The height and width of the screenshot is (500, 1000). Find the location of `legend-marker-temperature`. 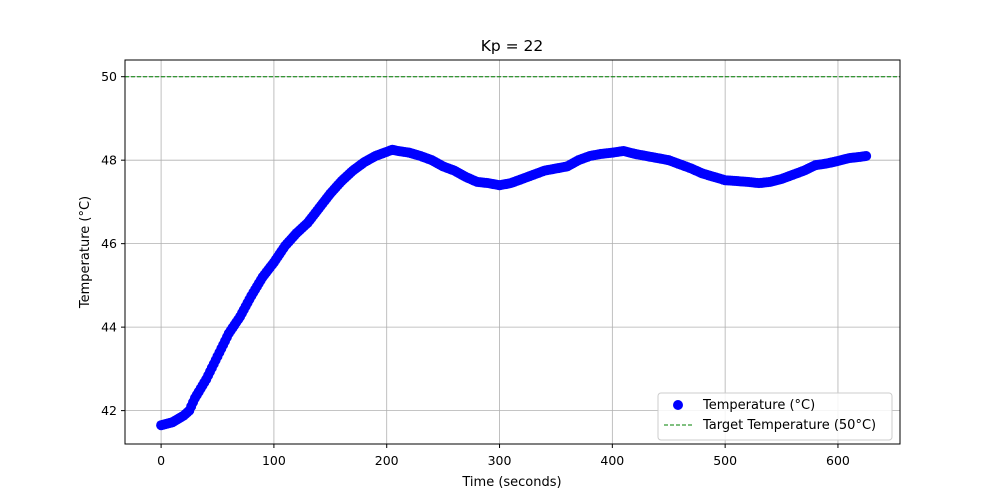

legend-marker-temperature is located at coordinates (678, 405).